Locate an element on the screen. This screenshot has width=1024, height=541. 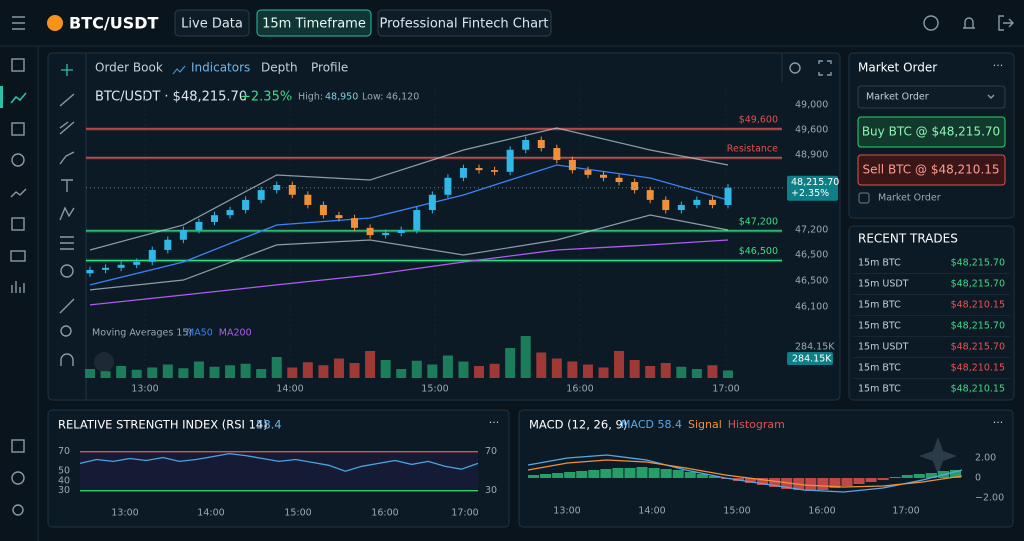
sell-button is located at coordinates (931, 170).